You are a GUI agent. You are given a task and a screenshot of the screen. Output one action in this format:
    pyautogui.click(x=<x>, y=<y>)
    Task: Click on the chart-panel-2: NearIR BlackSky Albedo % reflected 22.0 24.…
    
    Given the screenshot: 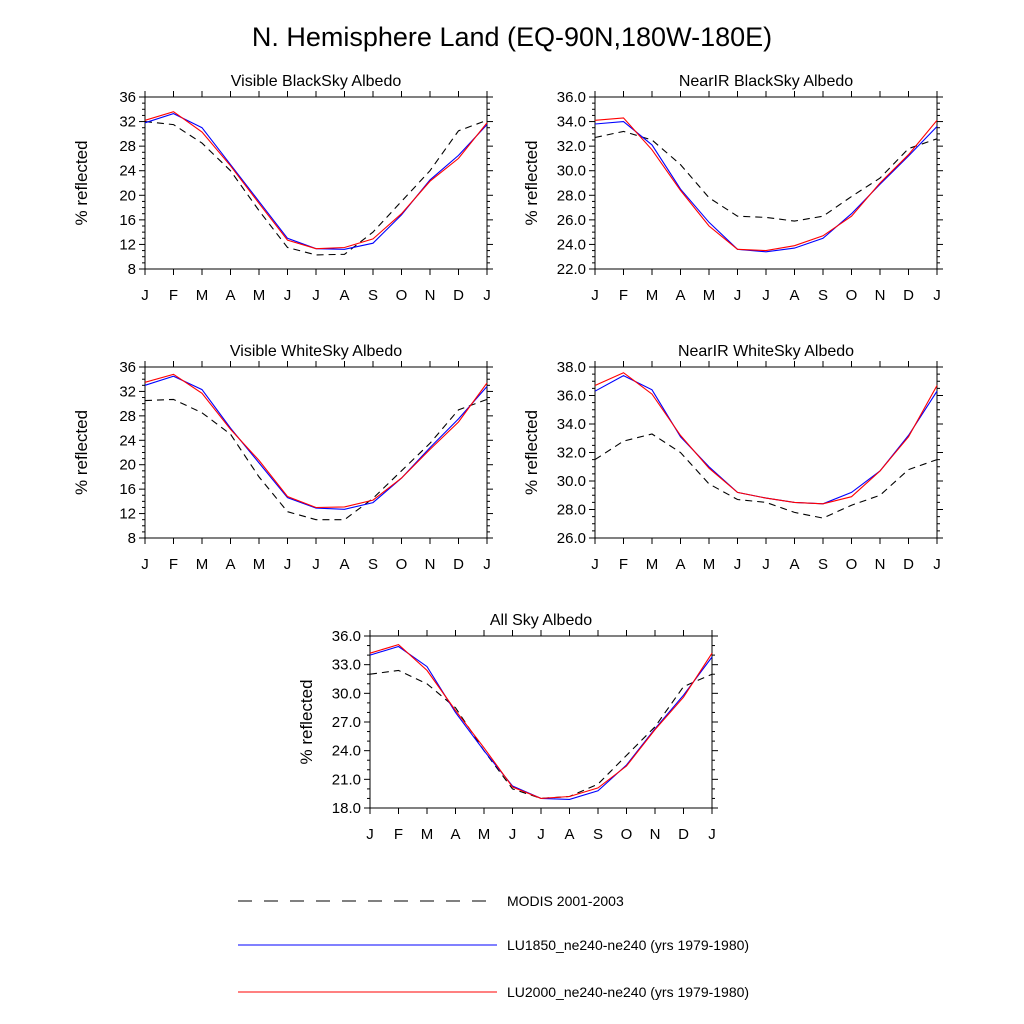 What is the action you would take?
    pyautogui.click(x=732, y=188)
    